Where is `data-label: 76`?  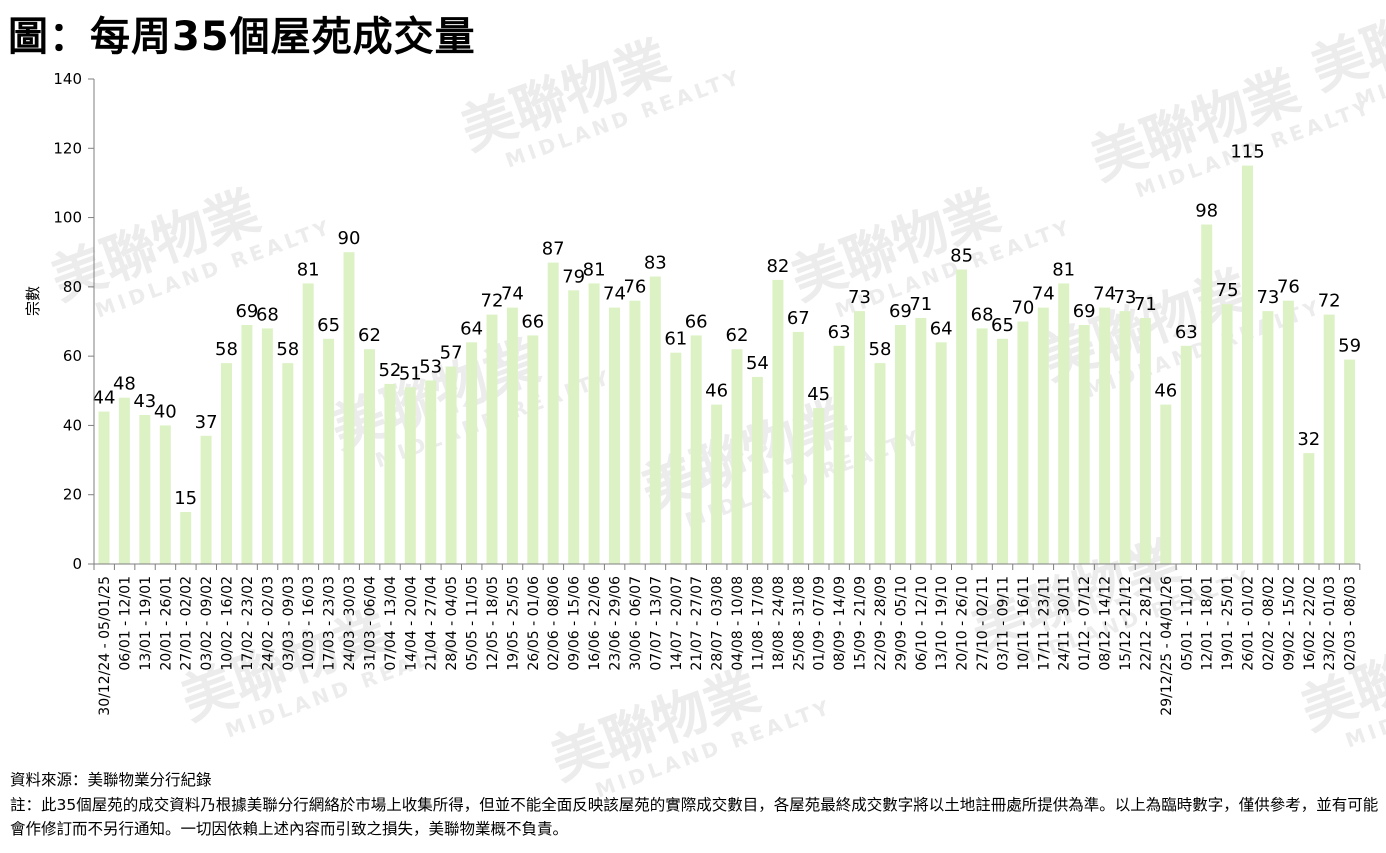 data-label: 76 is located at coordinates (1288, 287).